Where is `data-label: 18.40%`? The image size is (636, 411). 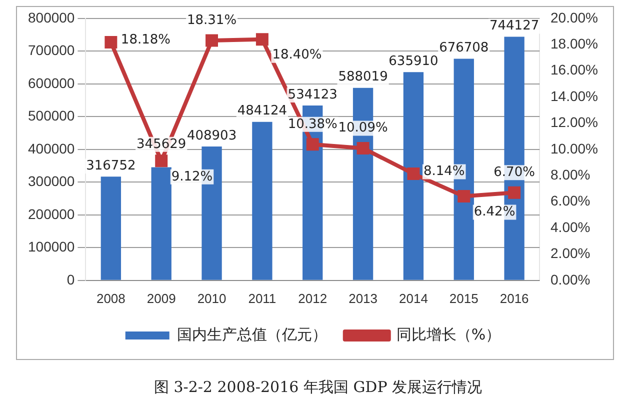
data-label: 18.40% is located at coordinates (297, 55).